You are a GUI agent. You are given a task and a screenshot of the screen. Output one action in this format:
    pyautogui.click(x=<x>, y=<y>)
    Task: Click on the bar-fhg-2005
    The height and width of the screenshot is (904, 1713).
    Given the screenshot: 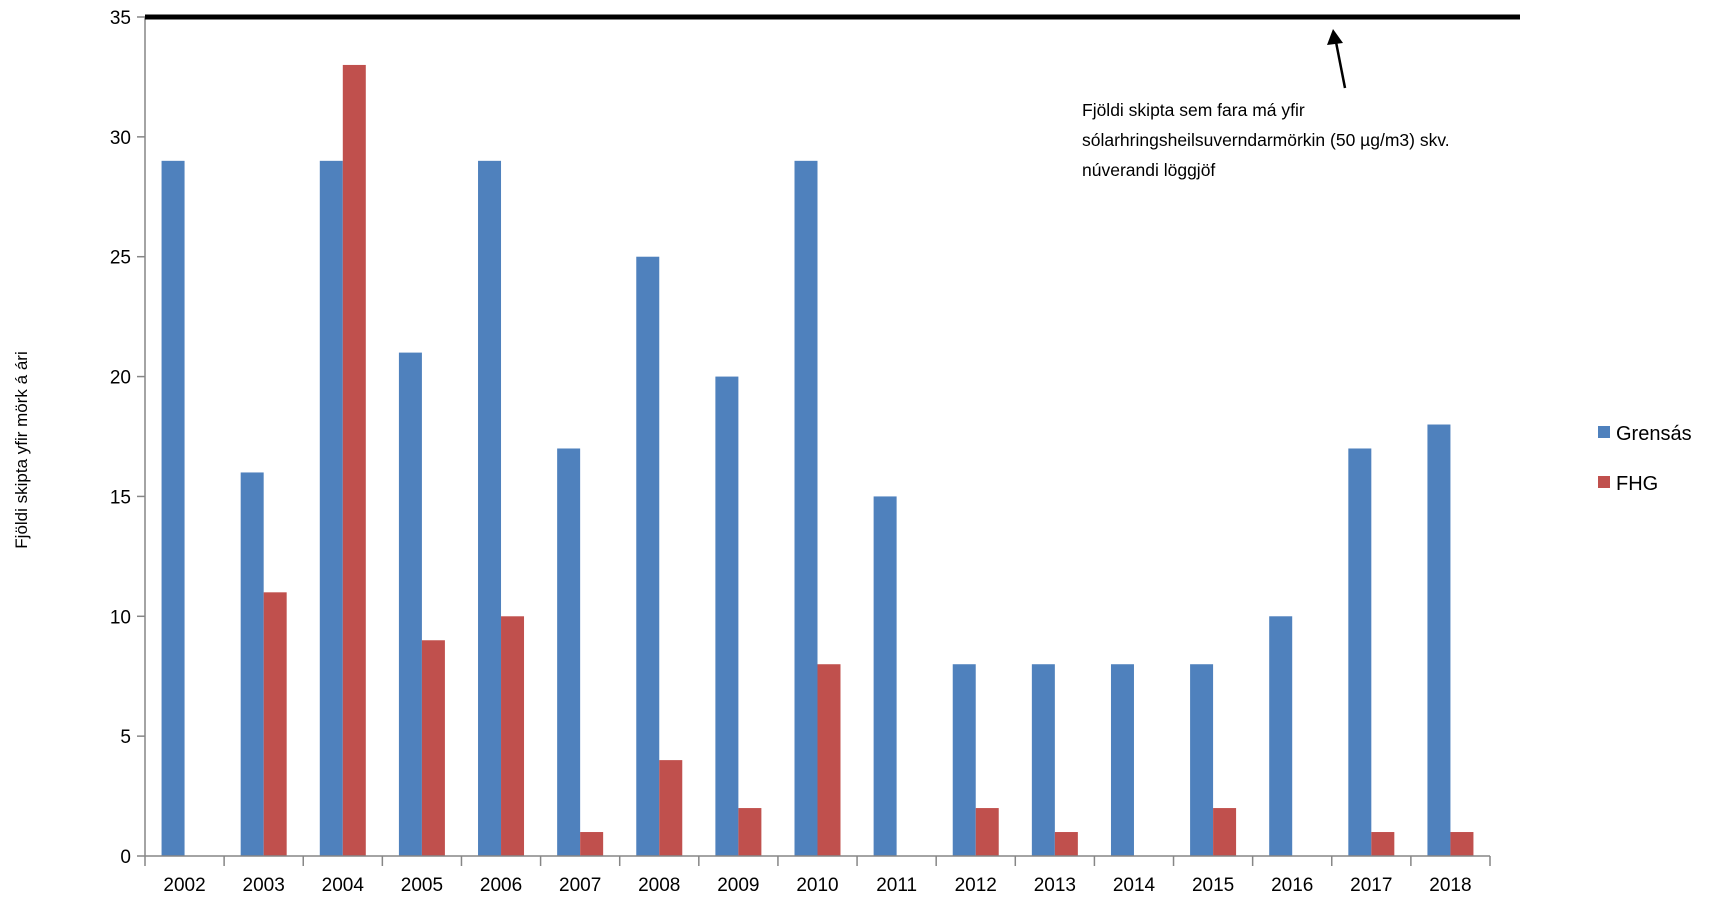 What is the action you would take?
    pyautogui.click(x=433, y=748)
    